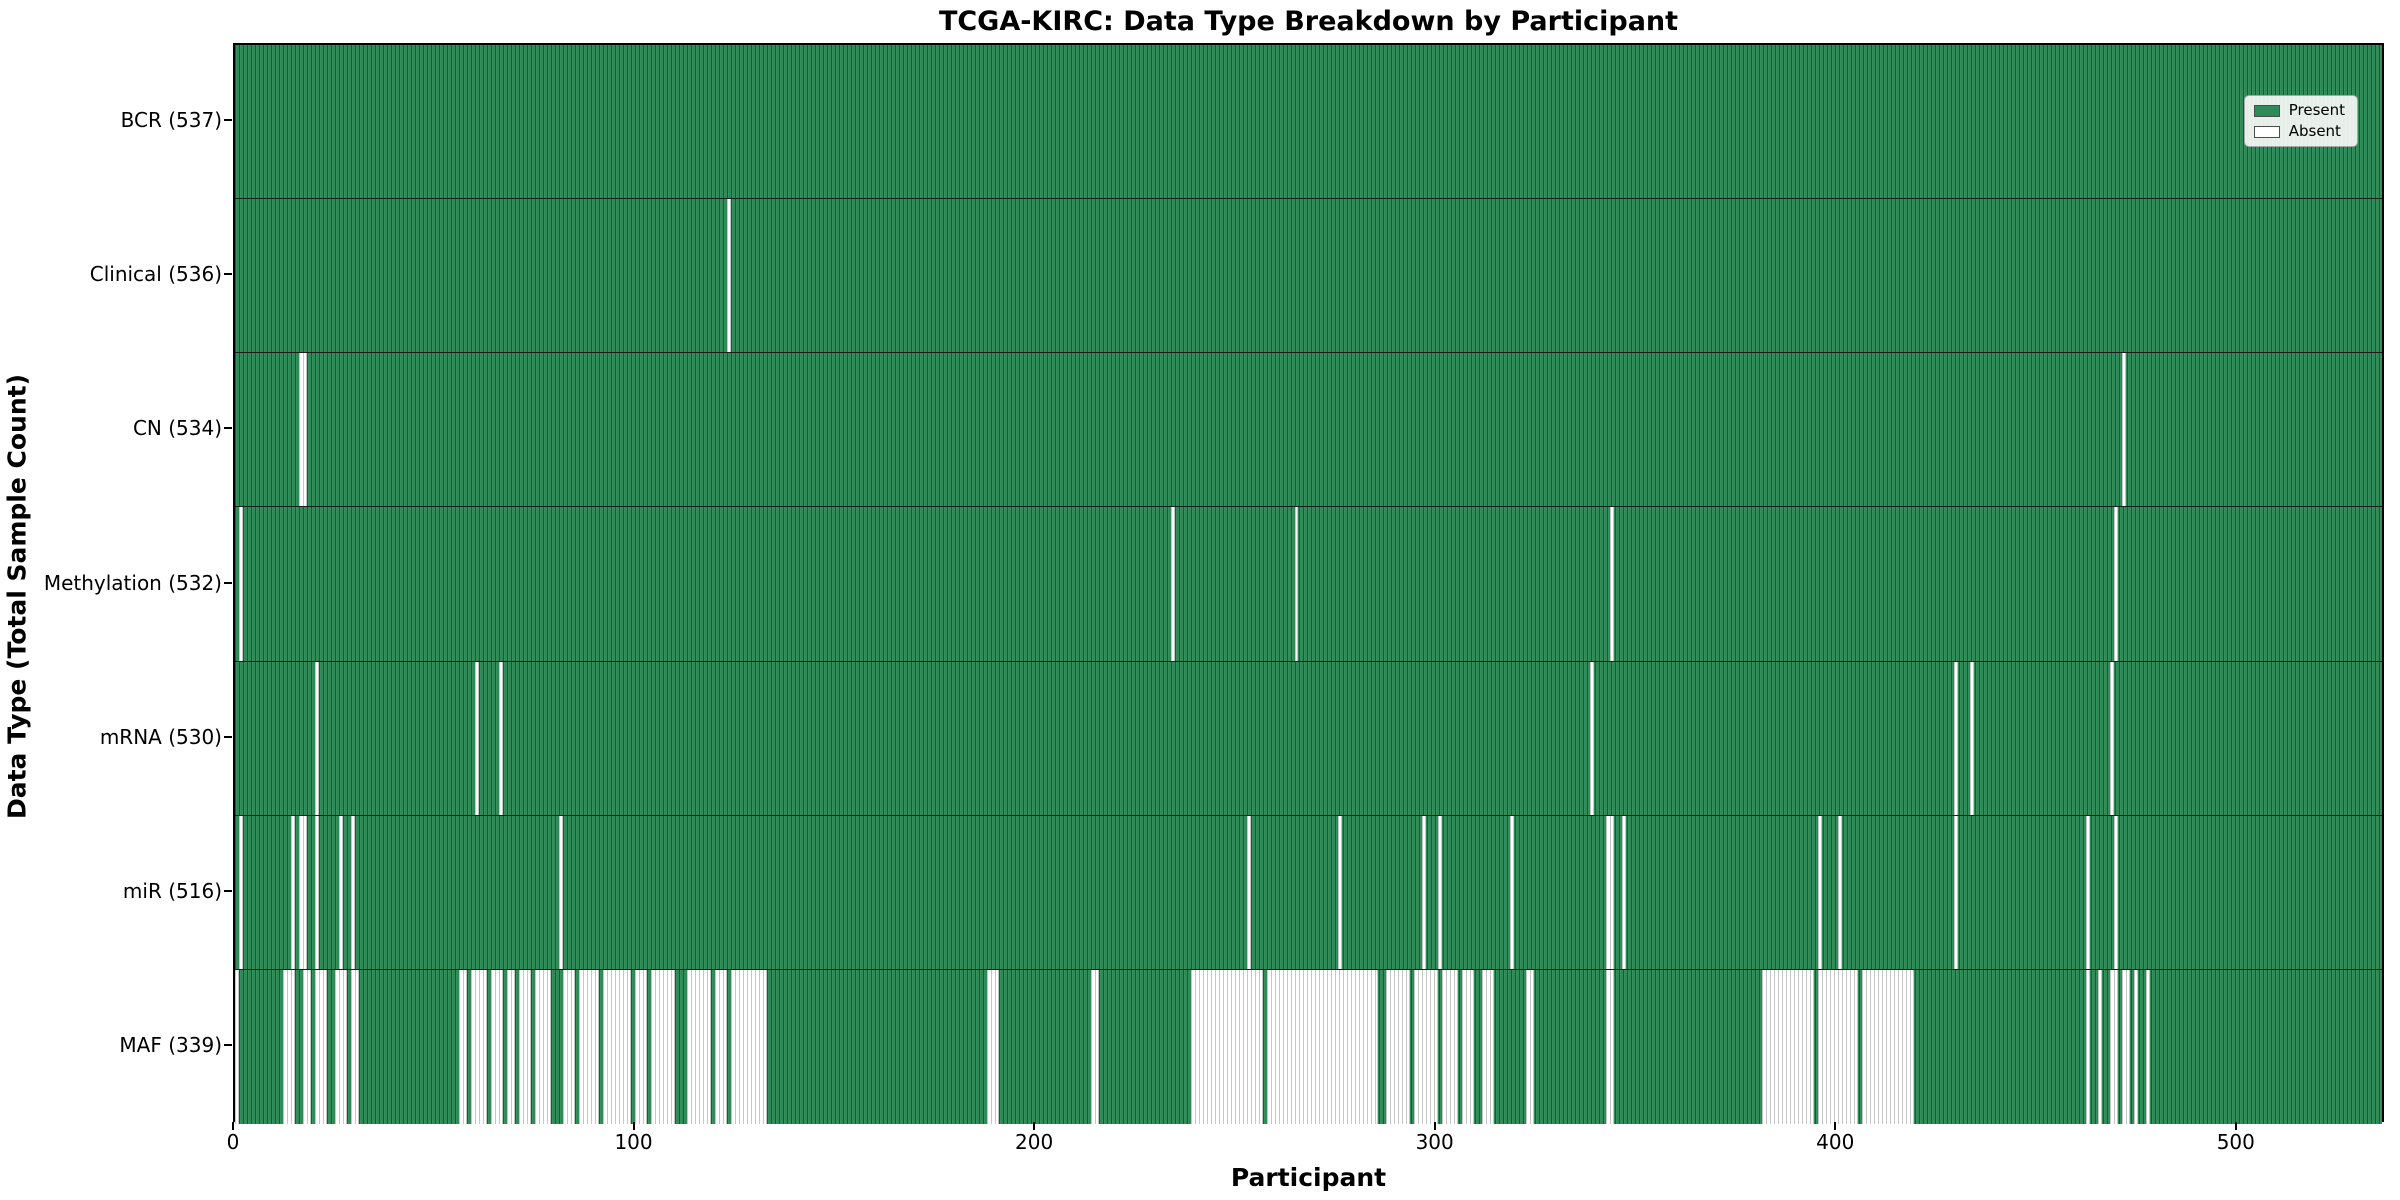 The height and width of the screenshot is (1200, 2400). I want to click on legend-entry-present: Present, so click(2299, 110).